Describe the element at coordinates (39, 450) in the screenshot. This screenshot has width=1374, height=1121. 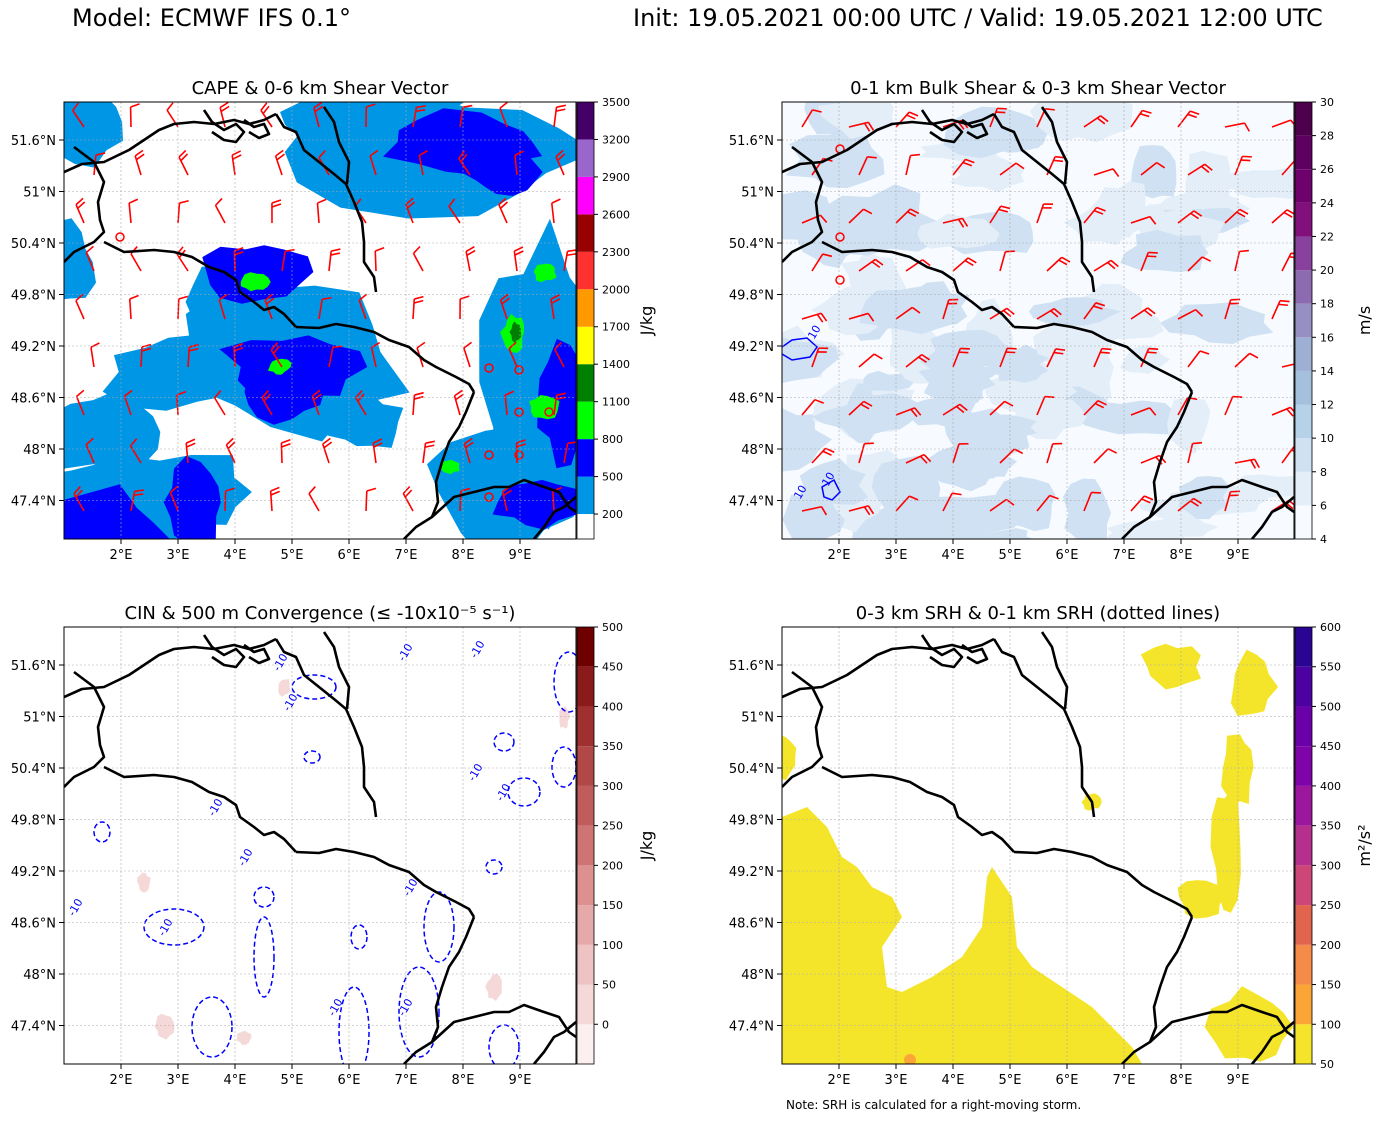
I see `y-tick-label: 48°N` at that location.